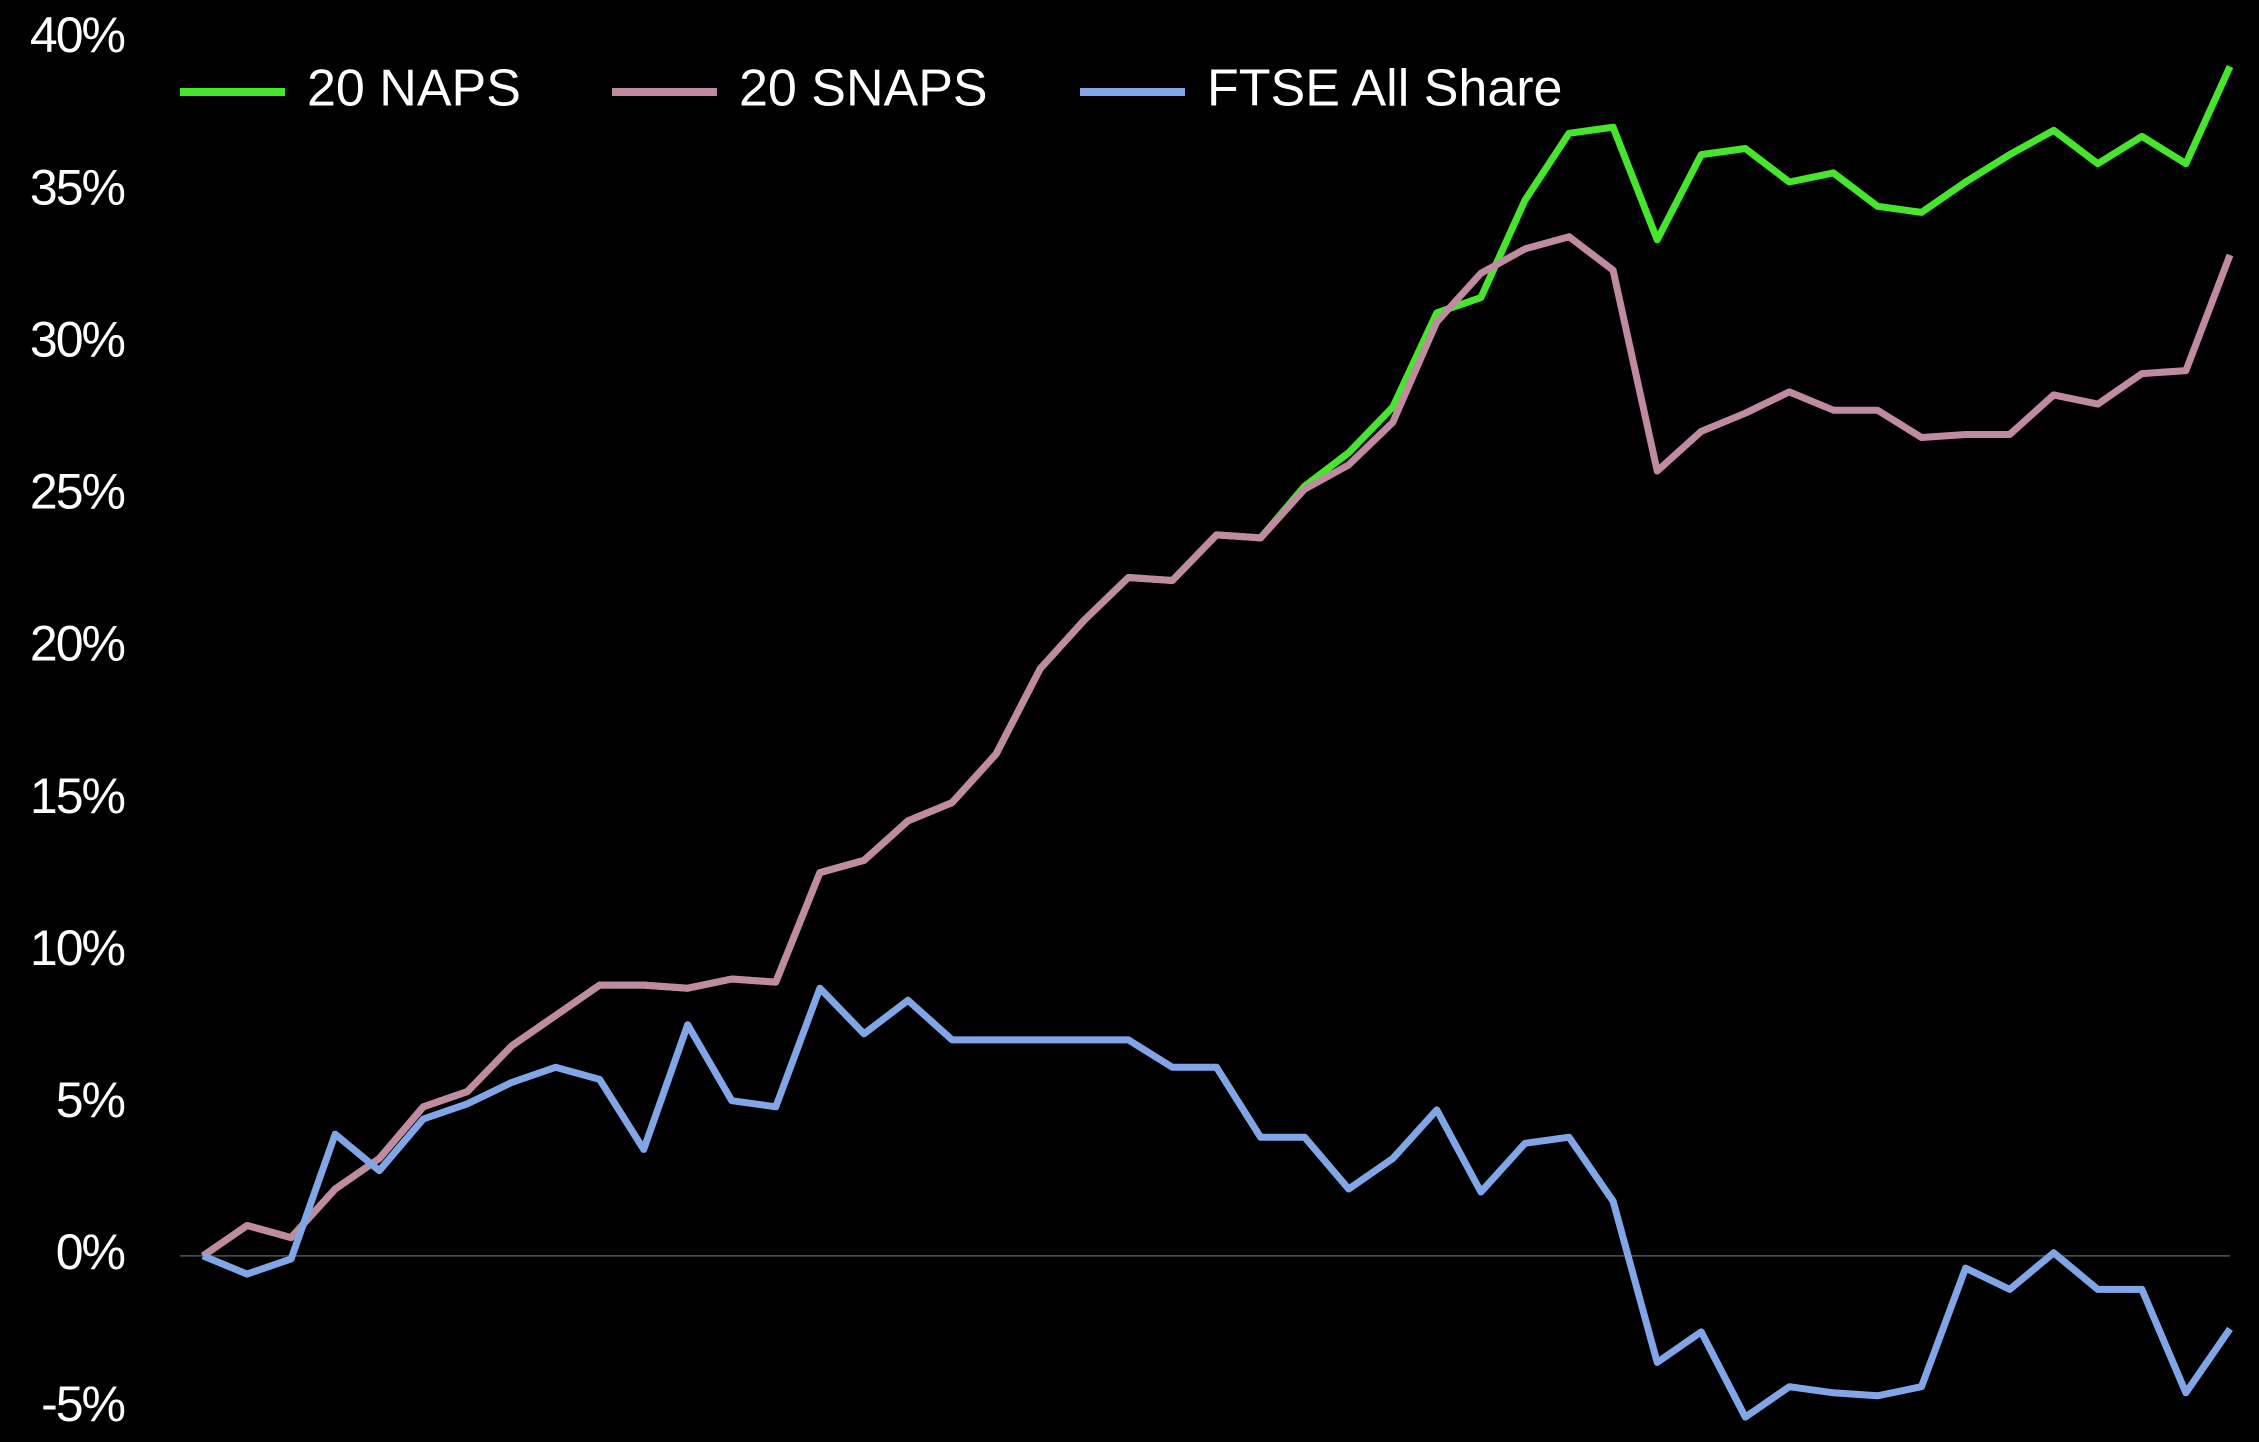  What do you see at coordinates (77, 35) in the screenshot?
I see `y-tick-label: 40%` at bounding box center [77, 35].